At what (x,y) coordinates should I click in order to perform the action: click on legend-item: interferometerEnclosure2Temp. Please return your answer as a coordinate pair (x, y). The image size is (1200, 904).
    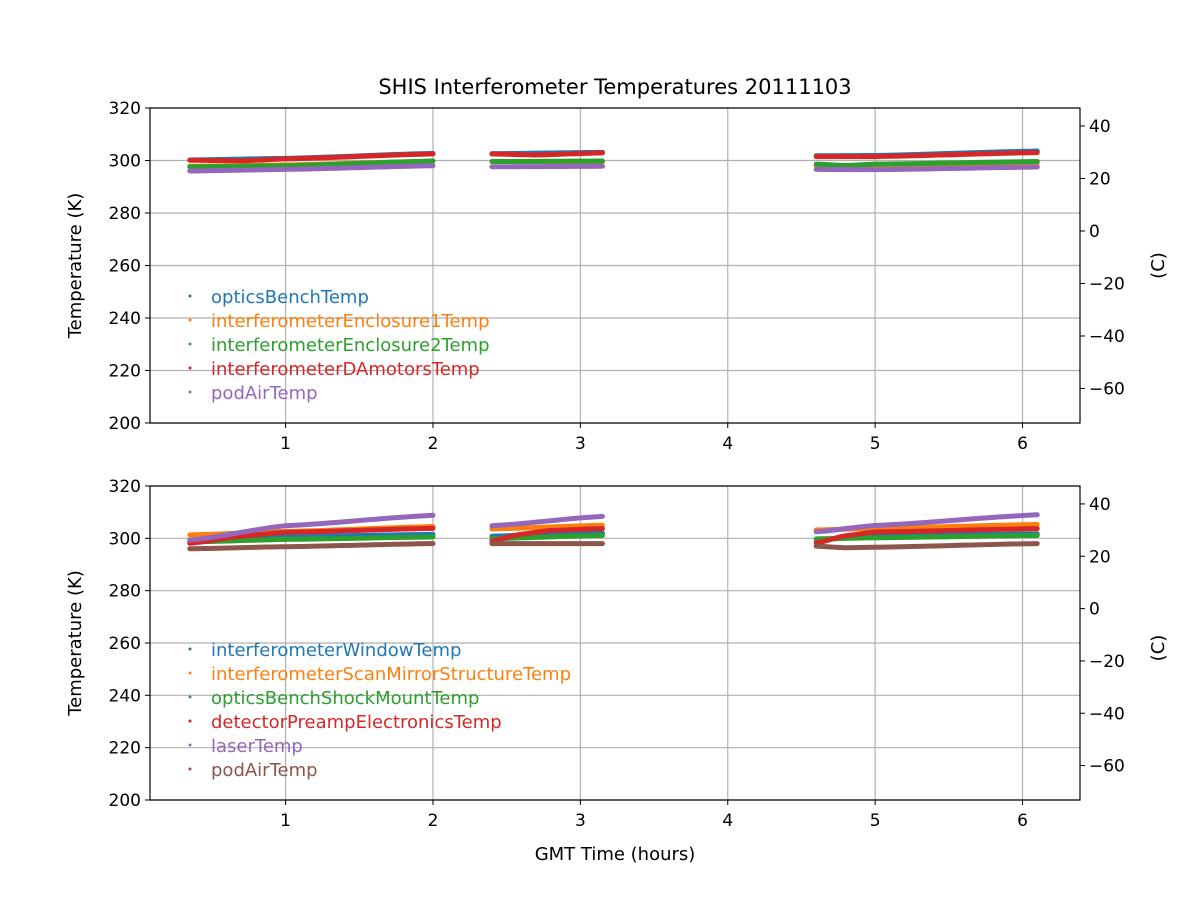
    Looking at the image, I should click on (339, 345).